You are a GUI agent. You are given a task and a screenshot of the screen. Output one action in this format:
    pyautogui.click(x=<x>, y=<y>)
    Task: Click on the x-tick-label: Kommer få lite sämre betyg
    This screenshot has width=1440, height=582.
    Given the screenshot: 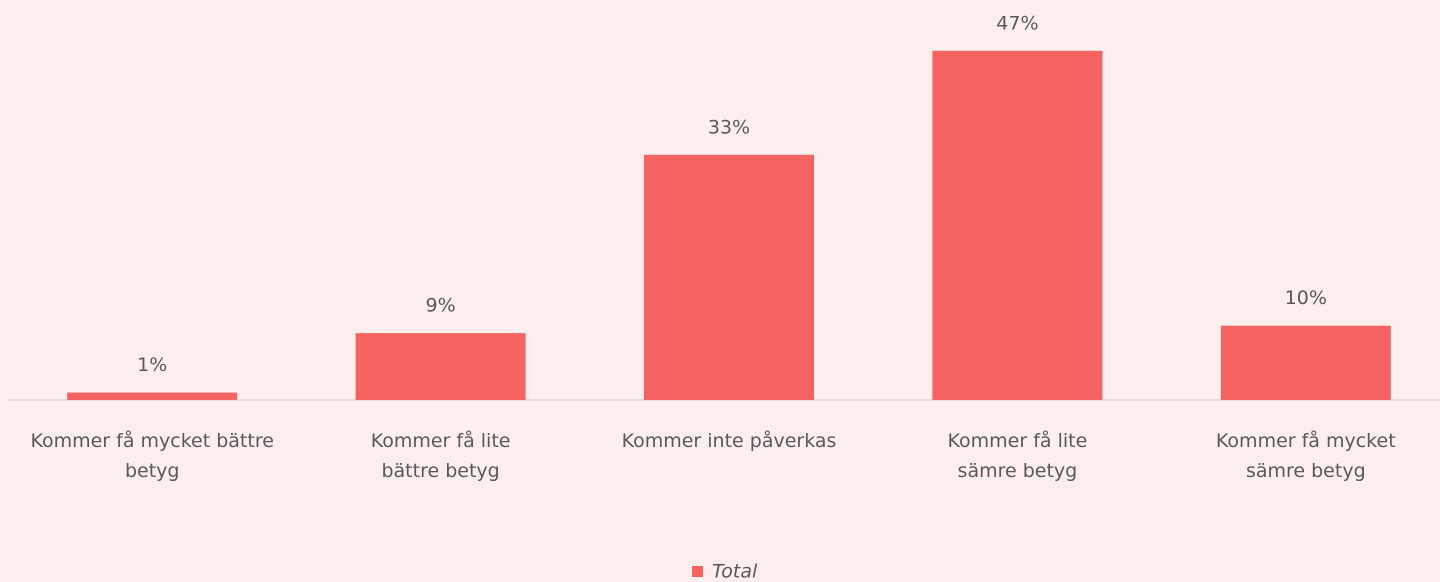 What is the action you would take?
    pyautogui.click(x=1018, y=455)
    